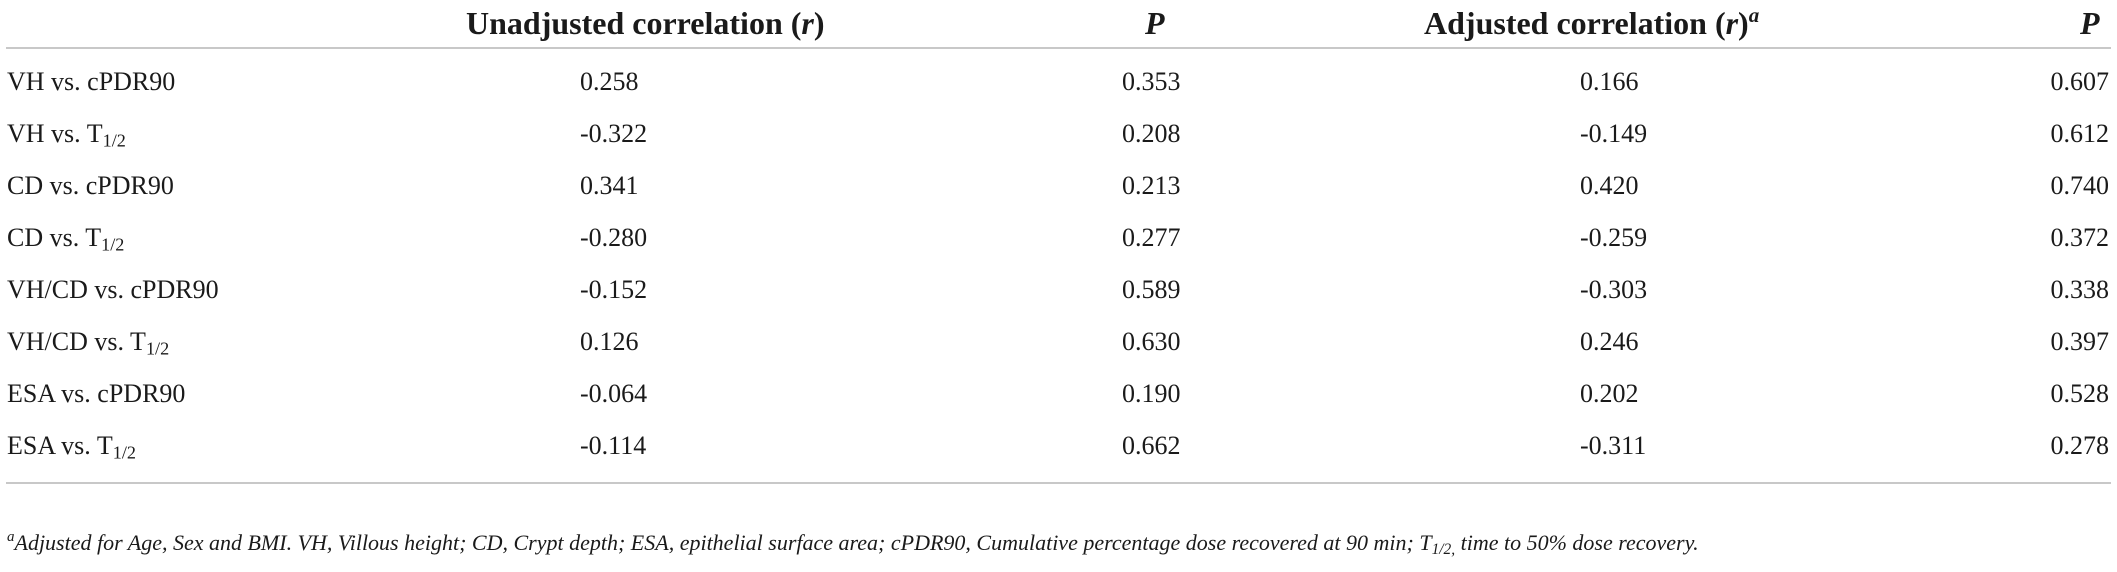 This screenshot has height=572, width=2117. I want to click on row-label: VH/CD vs. cPDR90, so click(113, 289).